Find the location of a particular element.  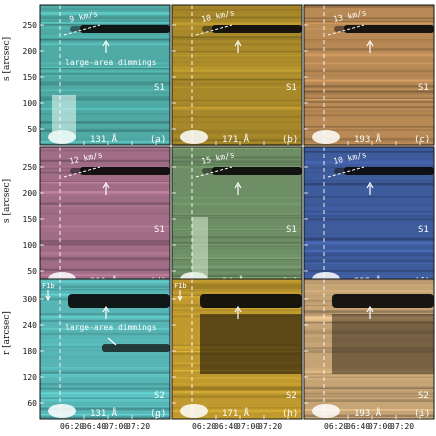

flare-brightening is located at coordinates (194, 137).